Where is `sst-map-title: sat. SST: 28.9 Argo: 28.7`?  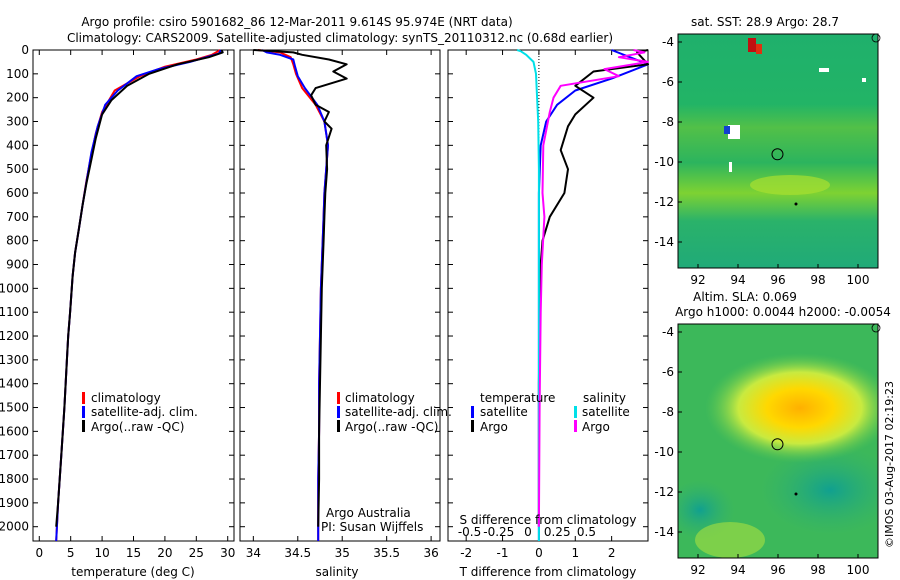
sst-map-title: sat. SST: 28.9 Argo: 28.7 is located at coordinates (765, 22).